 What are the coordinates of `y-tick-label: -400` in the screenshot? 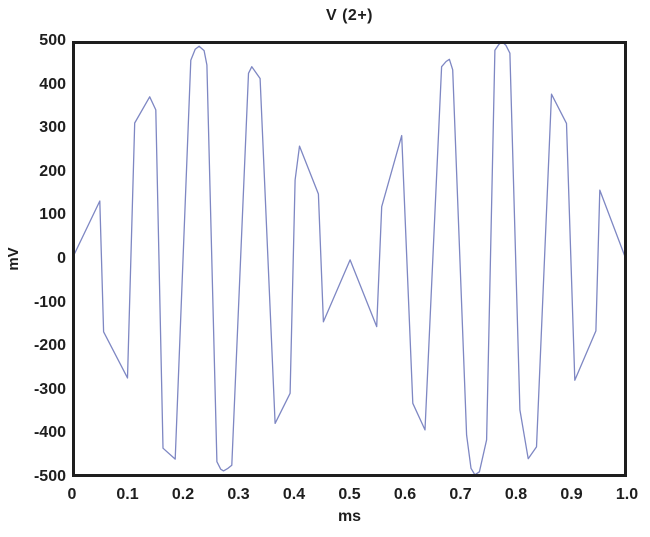 It's located at (49, 433).